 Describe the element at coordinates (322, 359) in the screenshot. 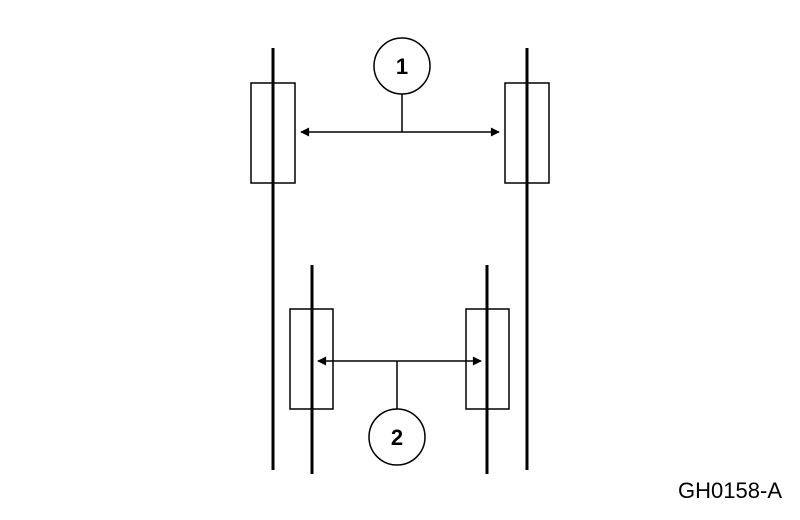

I see `rear-left-tire-inner` at that location.